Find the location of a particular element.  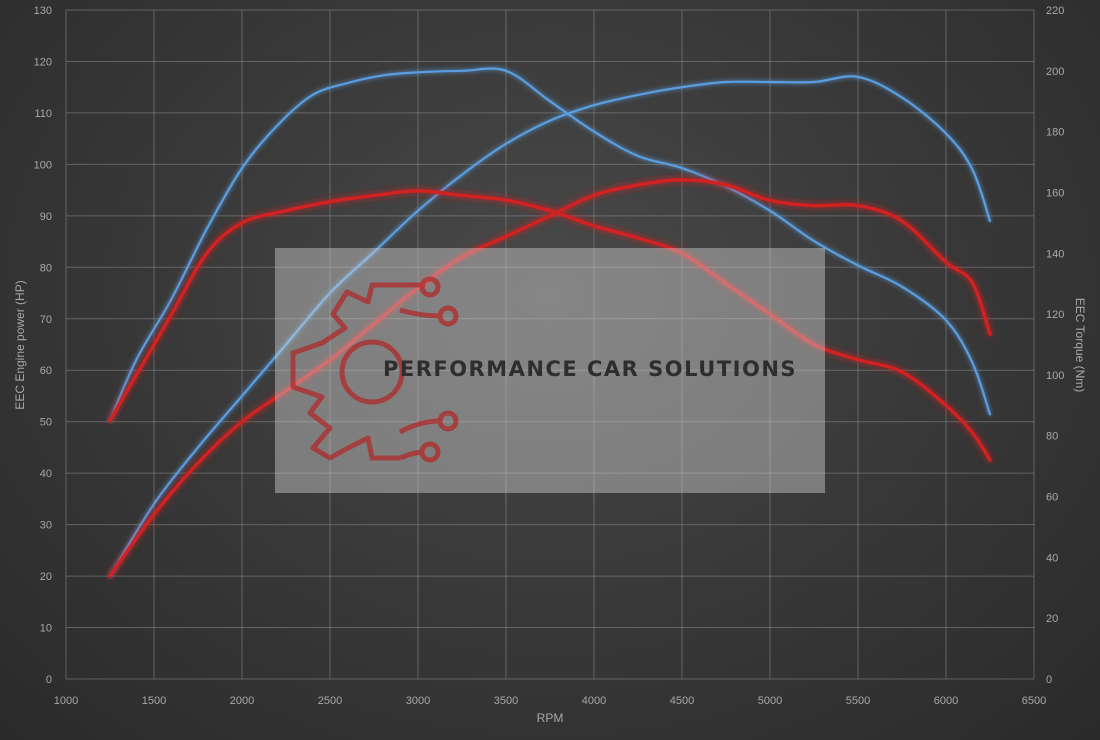

y-left-tick-label: 40 is located at coordinates (46, 474).